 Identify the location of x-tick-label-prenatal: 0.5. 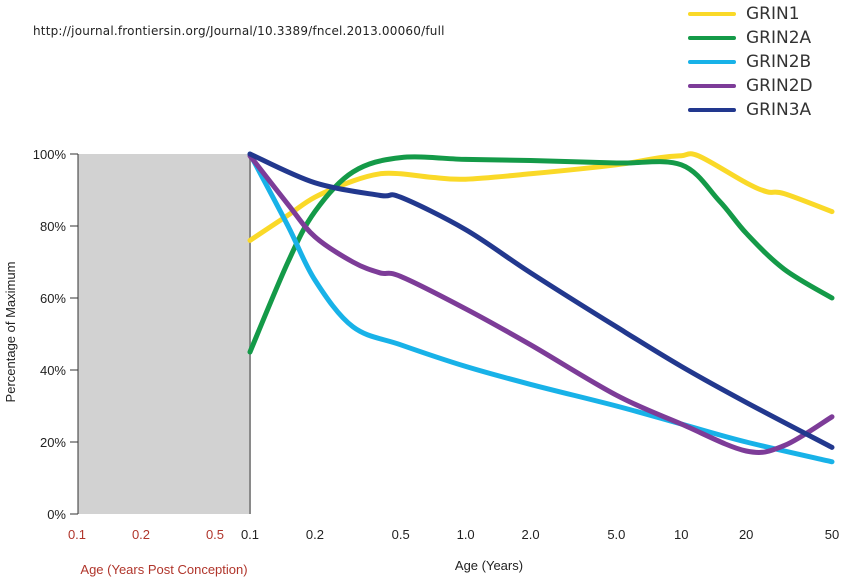
(215, 534).